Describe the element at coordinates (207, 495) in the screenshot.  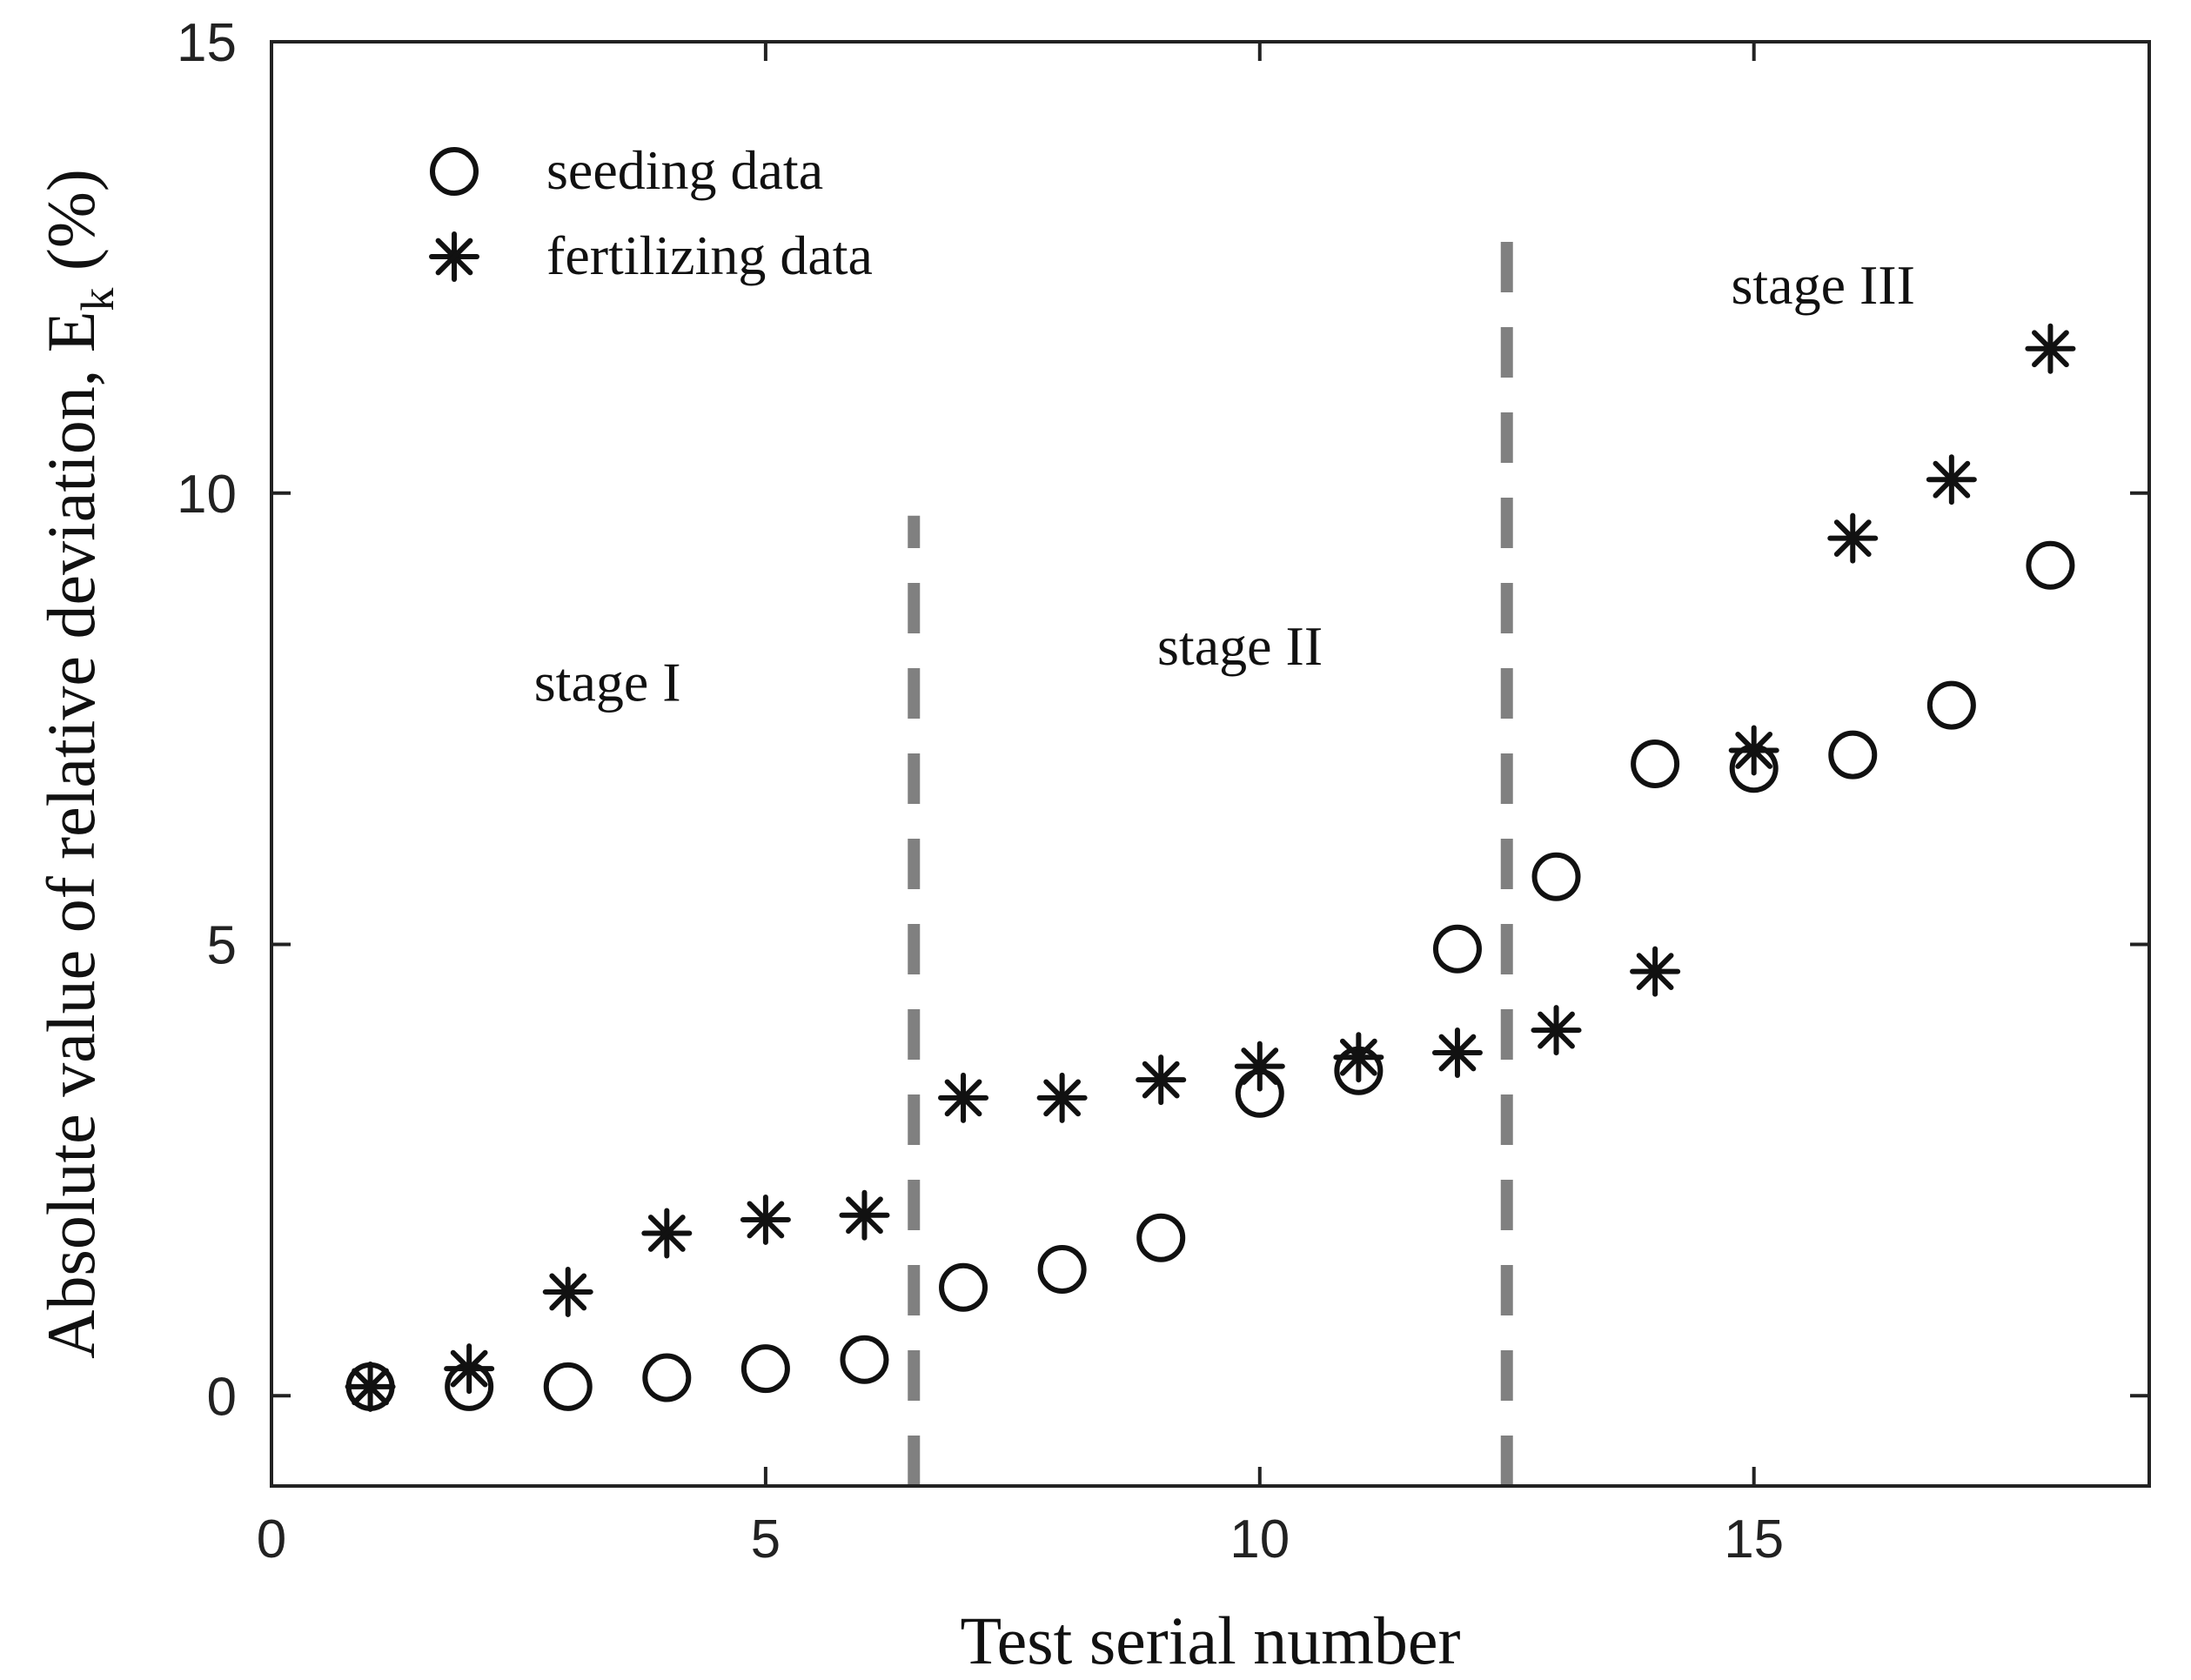
I see `y-tick-label: 10` at that location.